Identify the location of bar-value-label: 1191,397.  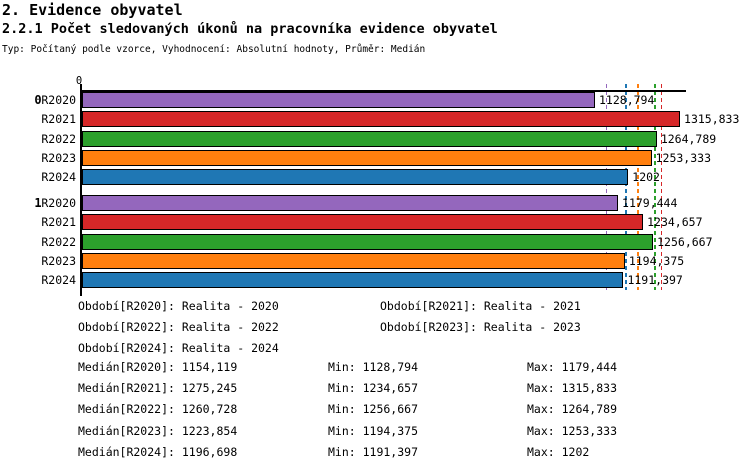
(655, 280).